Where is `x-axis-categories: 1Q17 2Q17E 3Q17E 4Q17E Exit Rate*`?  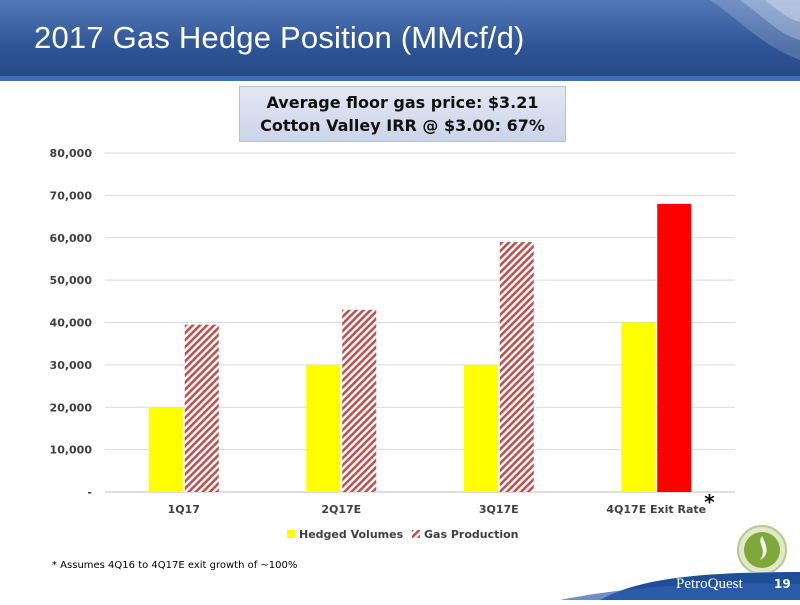
x-axis-categories: 1Q17 2Q17E 3Q17E 4Q17E Exit Rate* is located at coordinates (442, 503).